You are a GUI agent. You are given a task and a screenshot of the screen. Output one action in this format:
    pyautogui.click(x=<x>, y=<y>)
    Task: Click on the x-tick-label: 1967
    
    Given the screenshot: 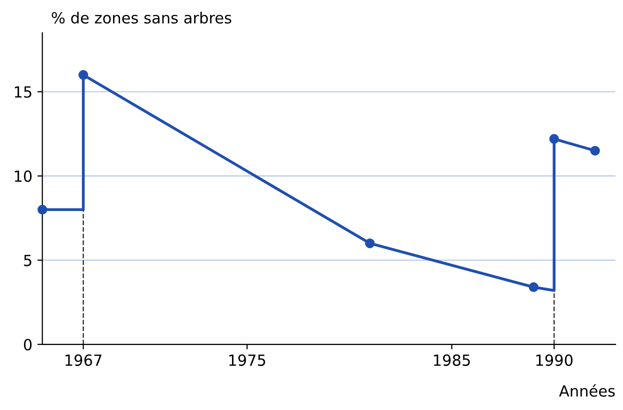 What is the action you would take?
    pyautogui.click(x=84, y=360)
    